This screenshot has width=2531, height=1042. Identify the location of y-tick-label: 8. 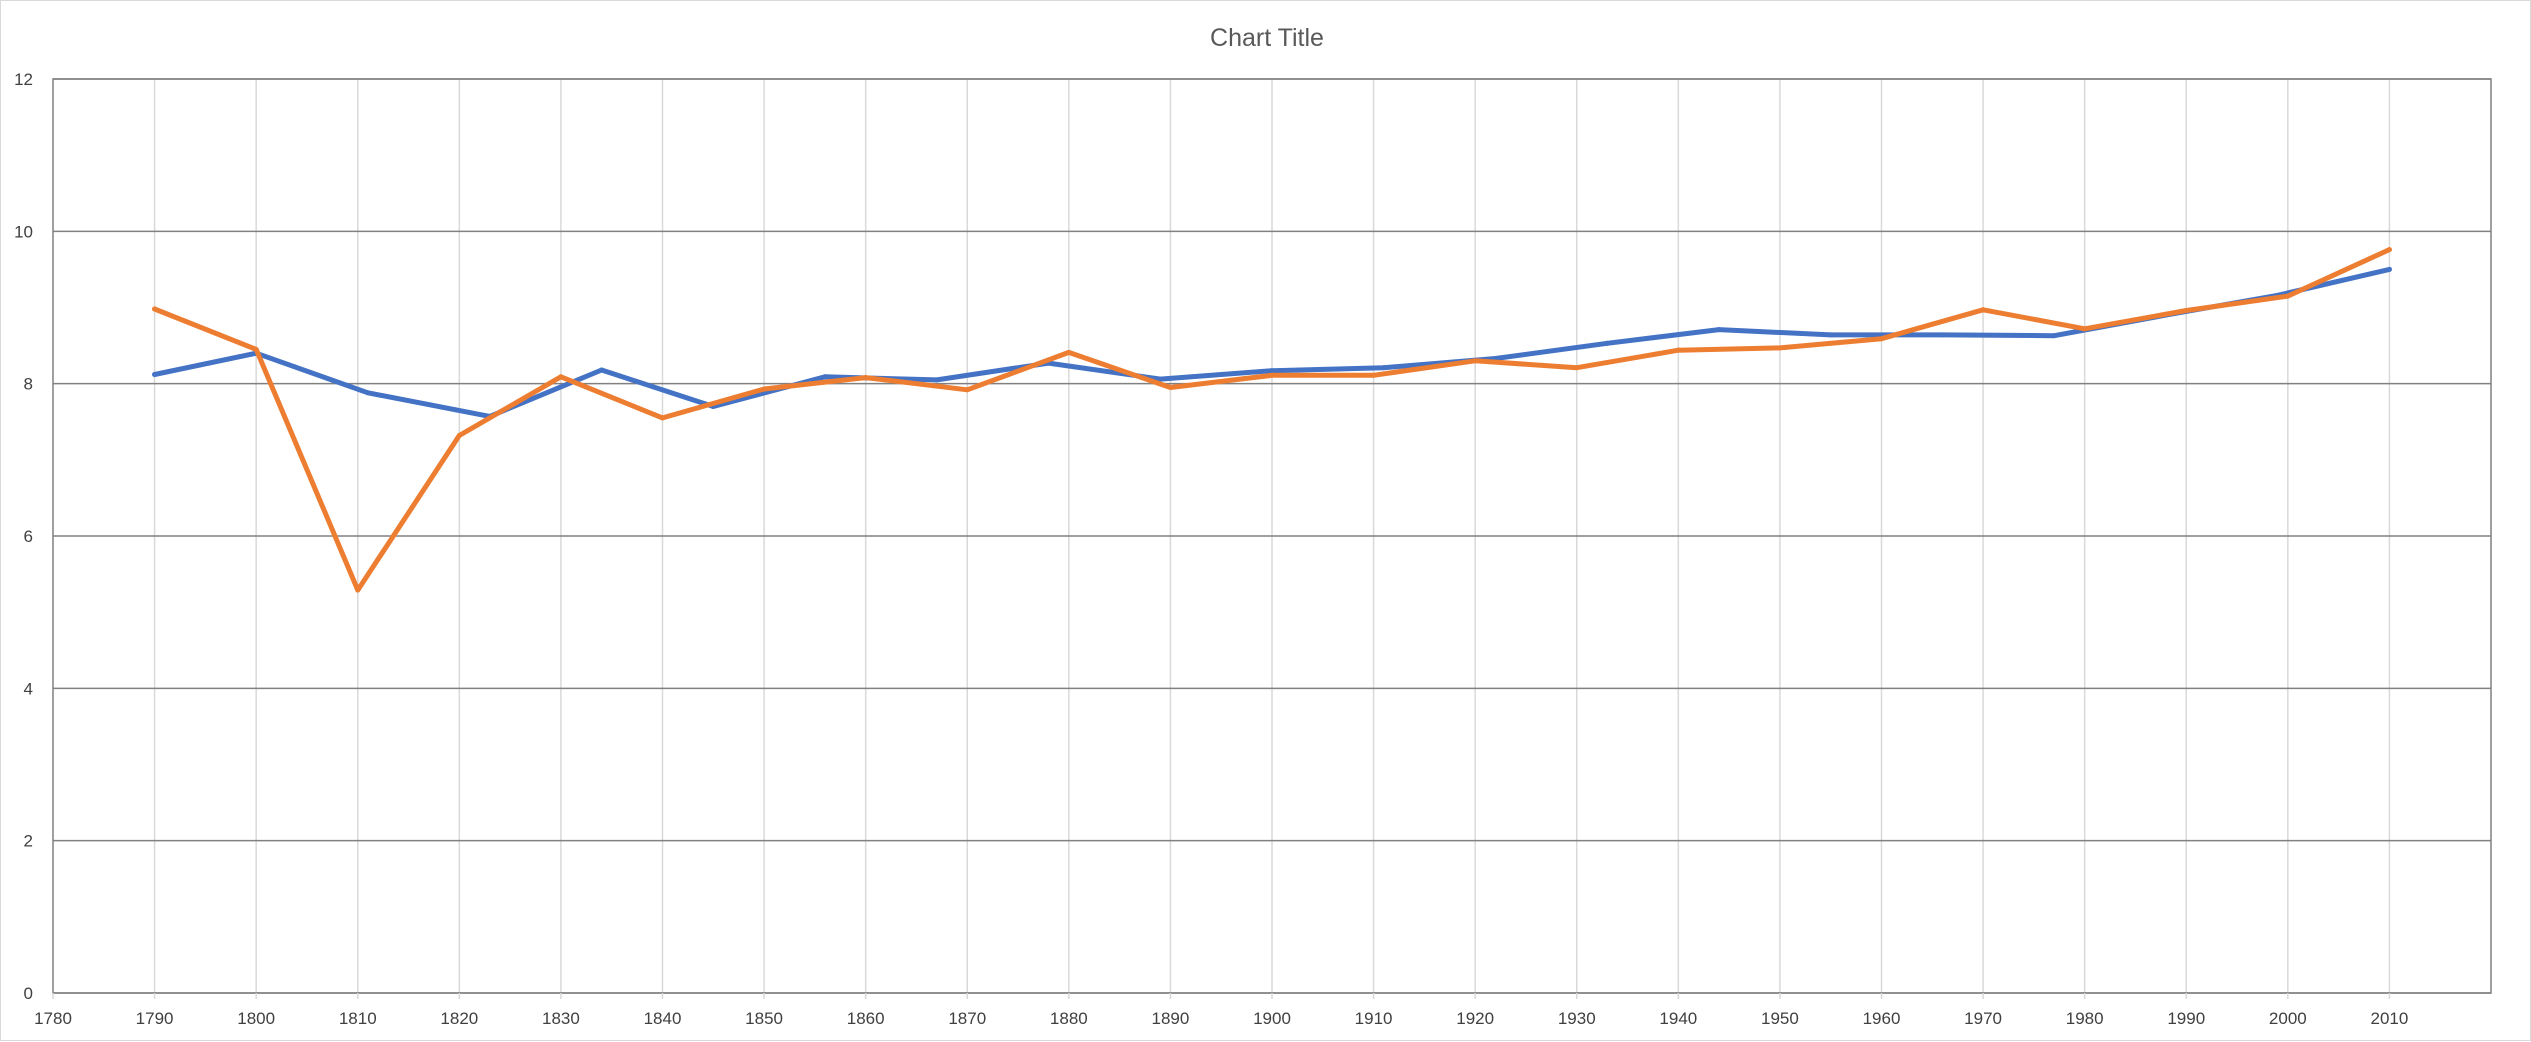
(28, 384).